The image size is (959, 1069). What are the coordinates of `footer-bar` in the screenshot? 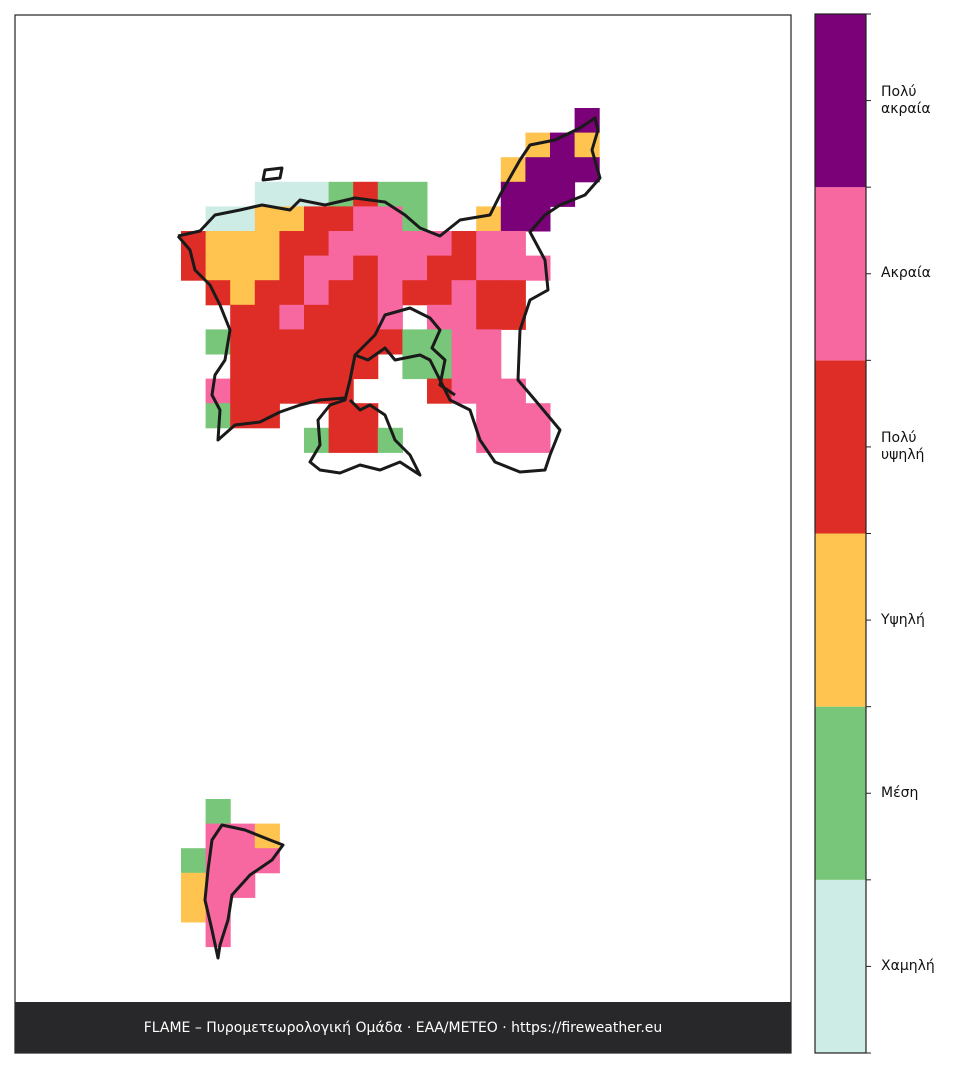 It's located at (403, 1027).